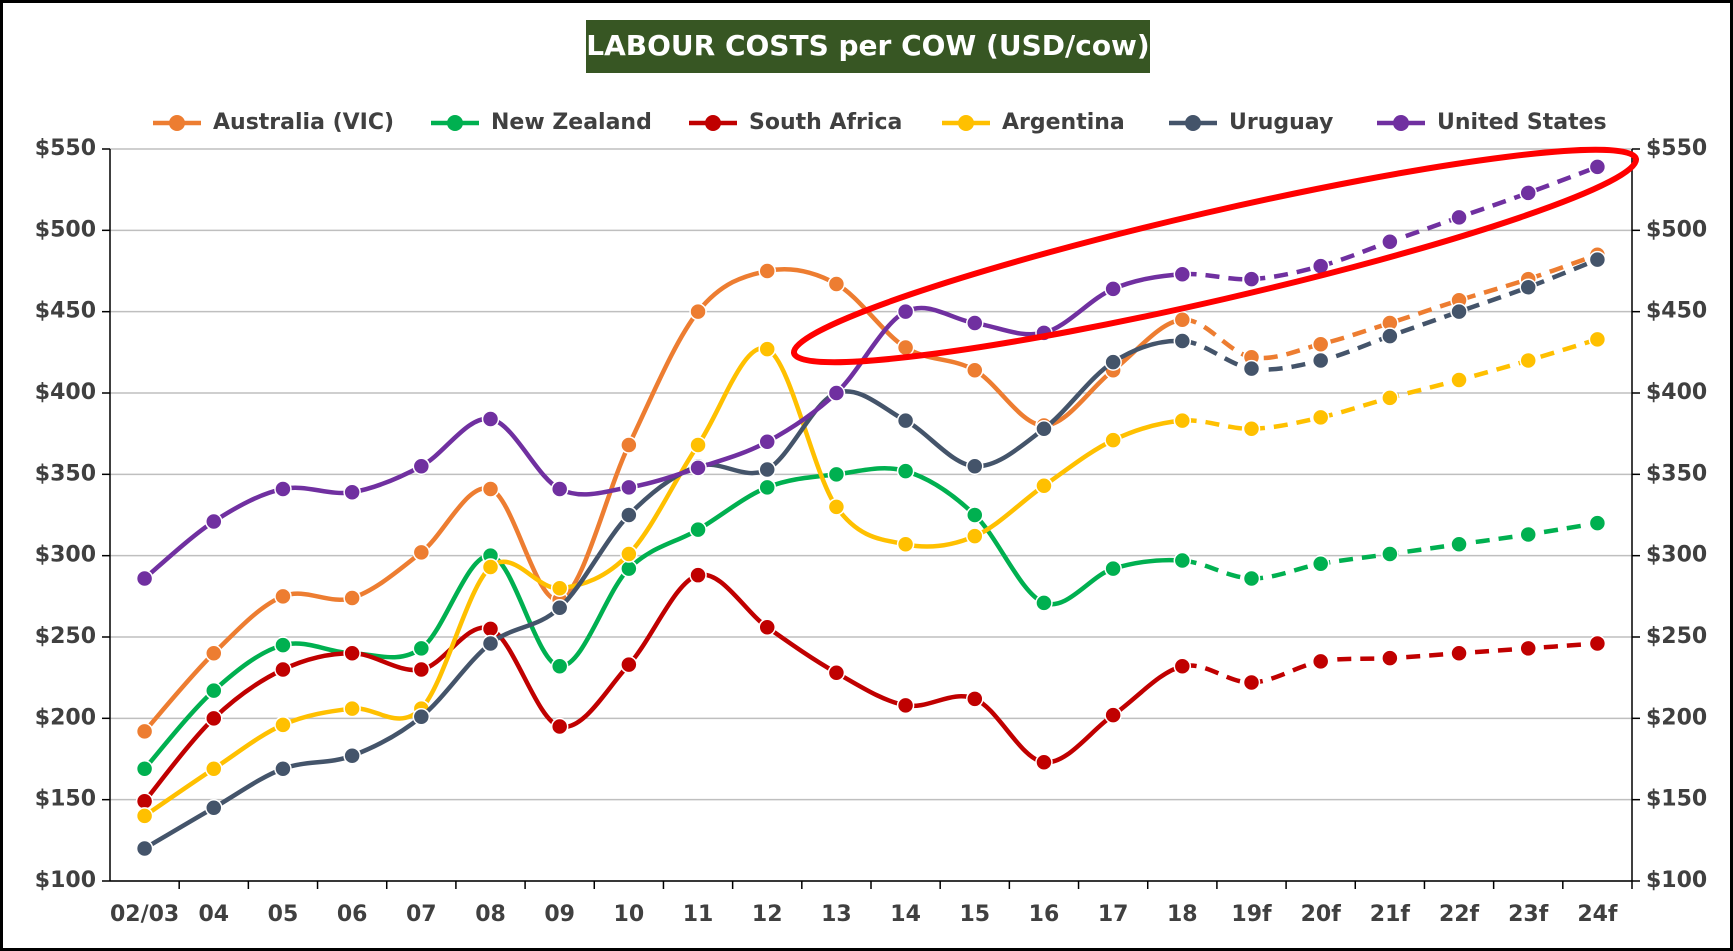  Describe the element at coordinates (1251, 914) in the screenshot. I see `x-tick-label: 19f` at that location.